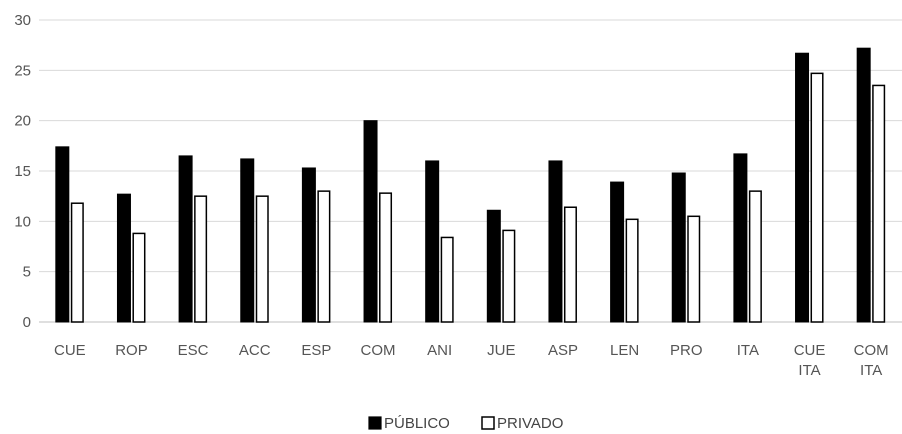 The width and height of the screenshot is (902, 434). I want to click on x-tick-label: PRO, so click(686, 350).